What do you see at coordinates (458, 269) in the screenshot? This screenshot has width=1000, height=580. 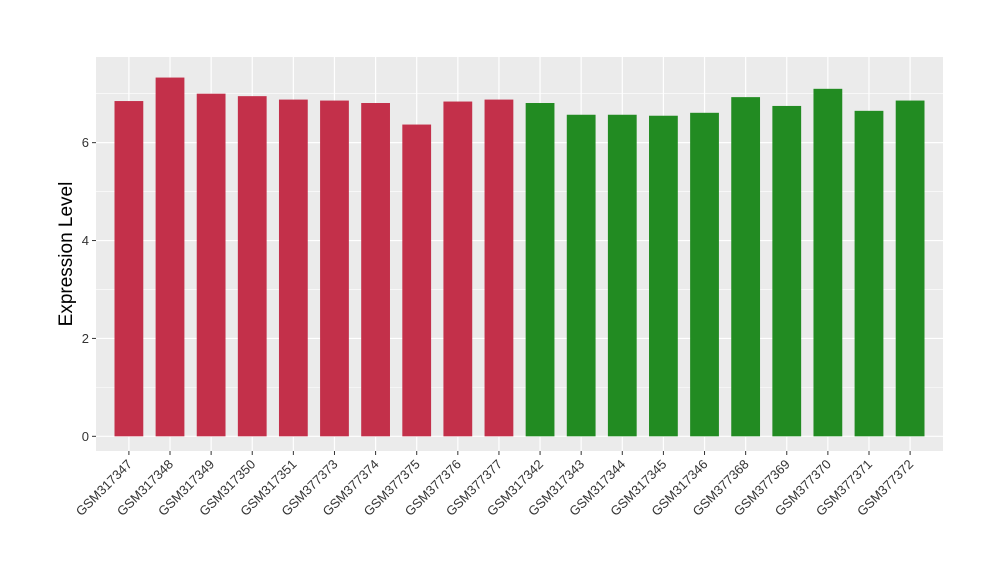 I see `bar-GSM377376` at bounding box center [458, 269].